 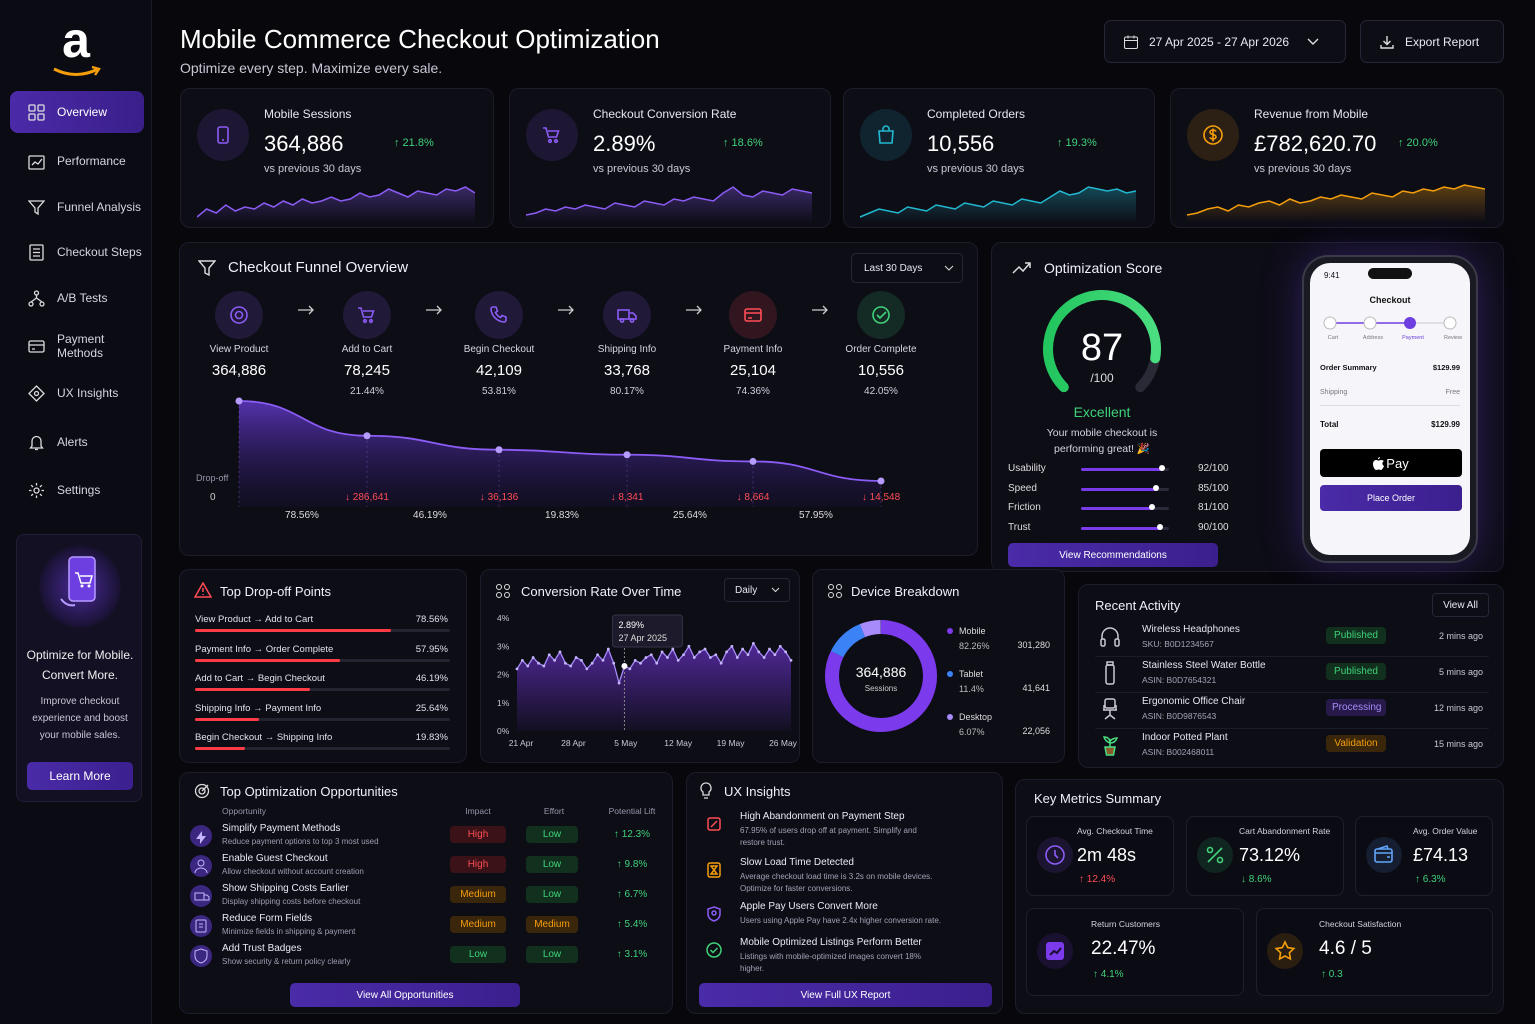 I want to click on phone-notch, so click(x=1390, y=273).